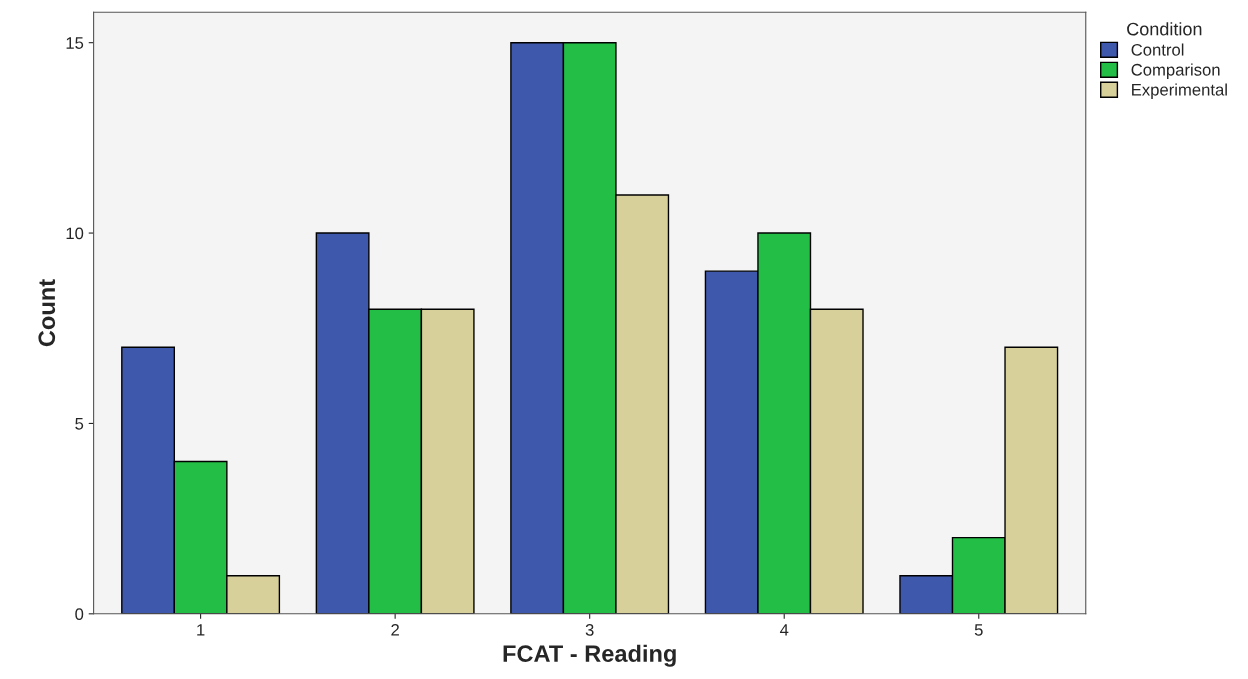 This screenshot has width=1248, height=679. I want to click on x-tick-label: 1, so click(201, 630).